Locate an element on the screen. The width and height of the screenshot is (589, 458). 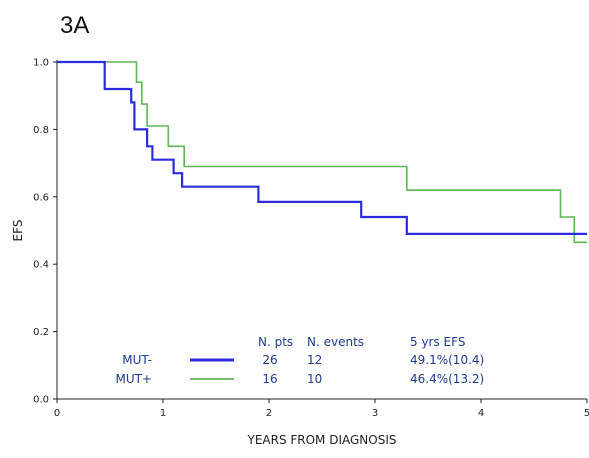
x-tick-label: 4 is located at coordinates (481, 413).